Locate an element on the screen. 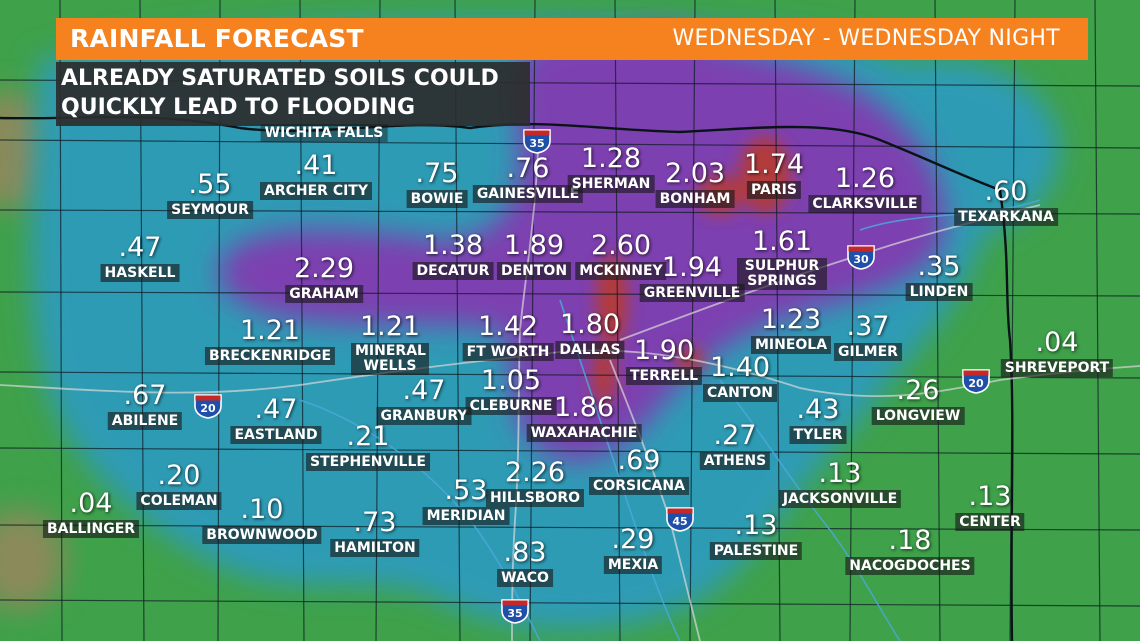  city-marker-waxahachie: 1.86 WAXAHACHIE is located at coordinates (584, 418).